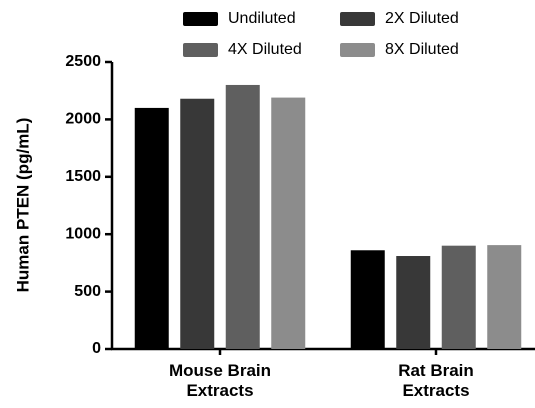  What do you see at coordinates (422, 49) in the screenshot?
I see `legend-label: 8X Diluted` at bounding box center [422, 49].